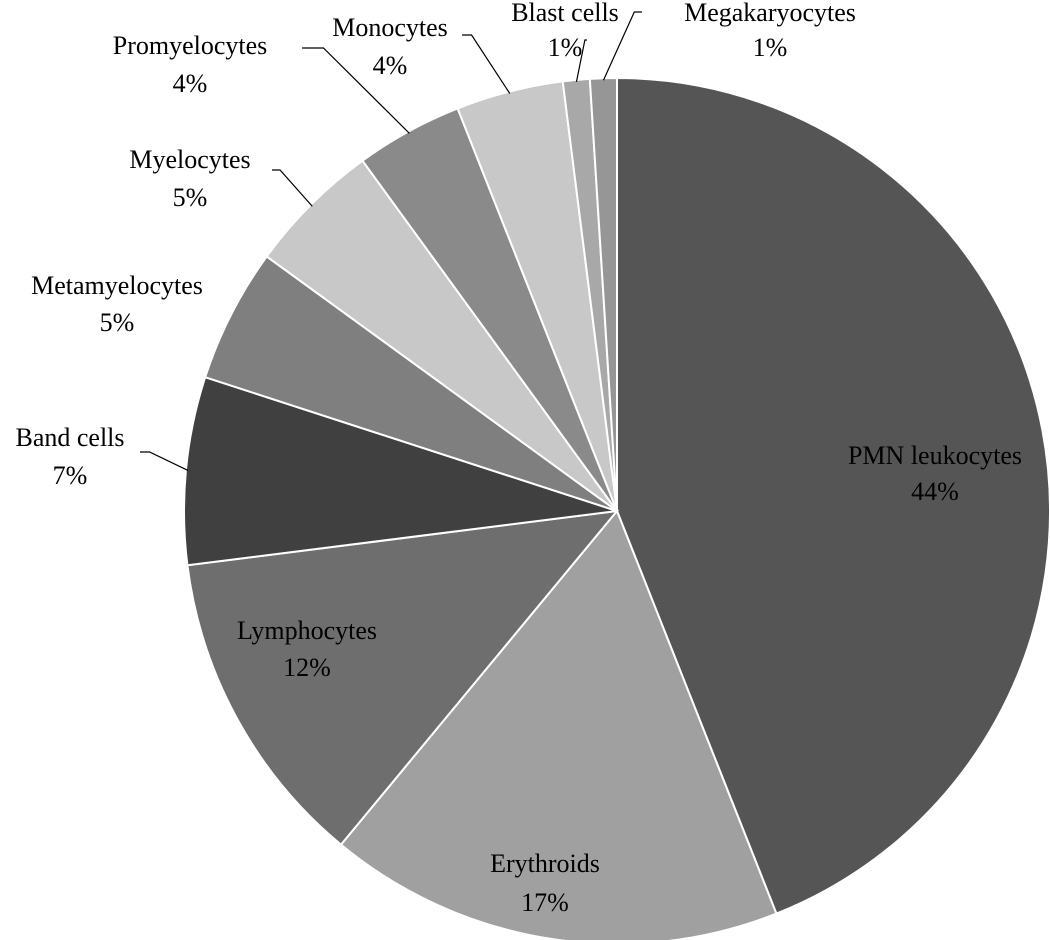 The height and width of the screenshot is (940, 1050). What do you see at coordinates (69, 437) in the screenshot?
I see `slice-label: Band cells` at bounding box center [69, 437].